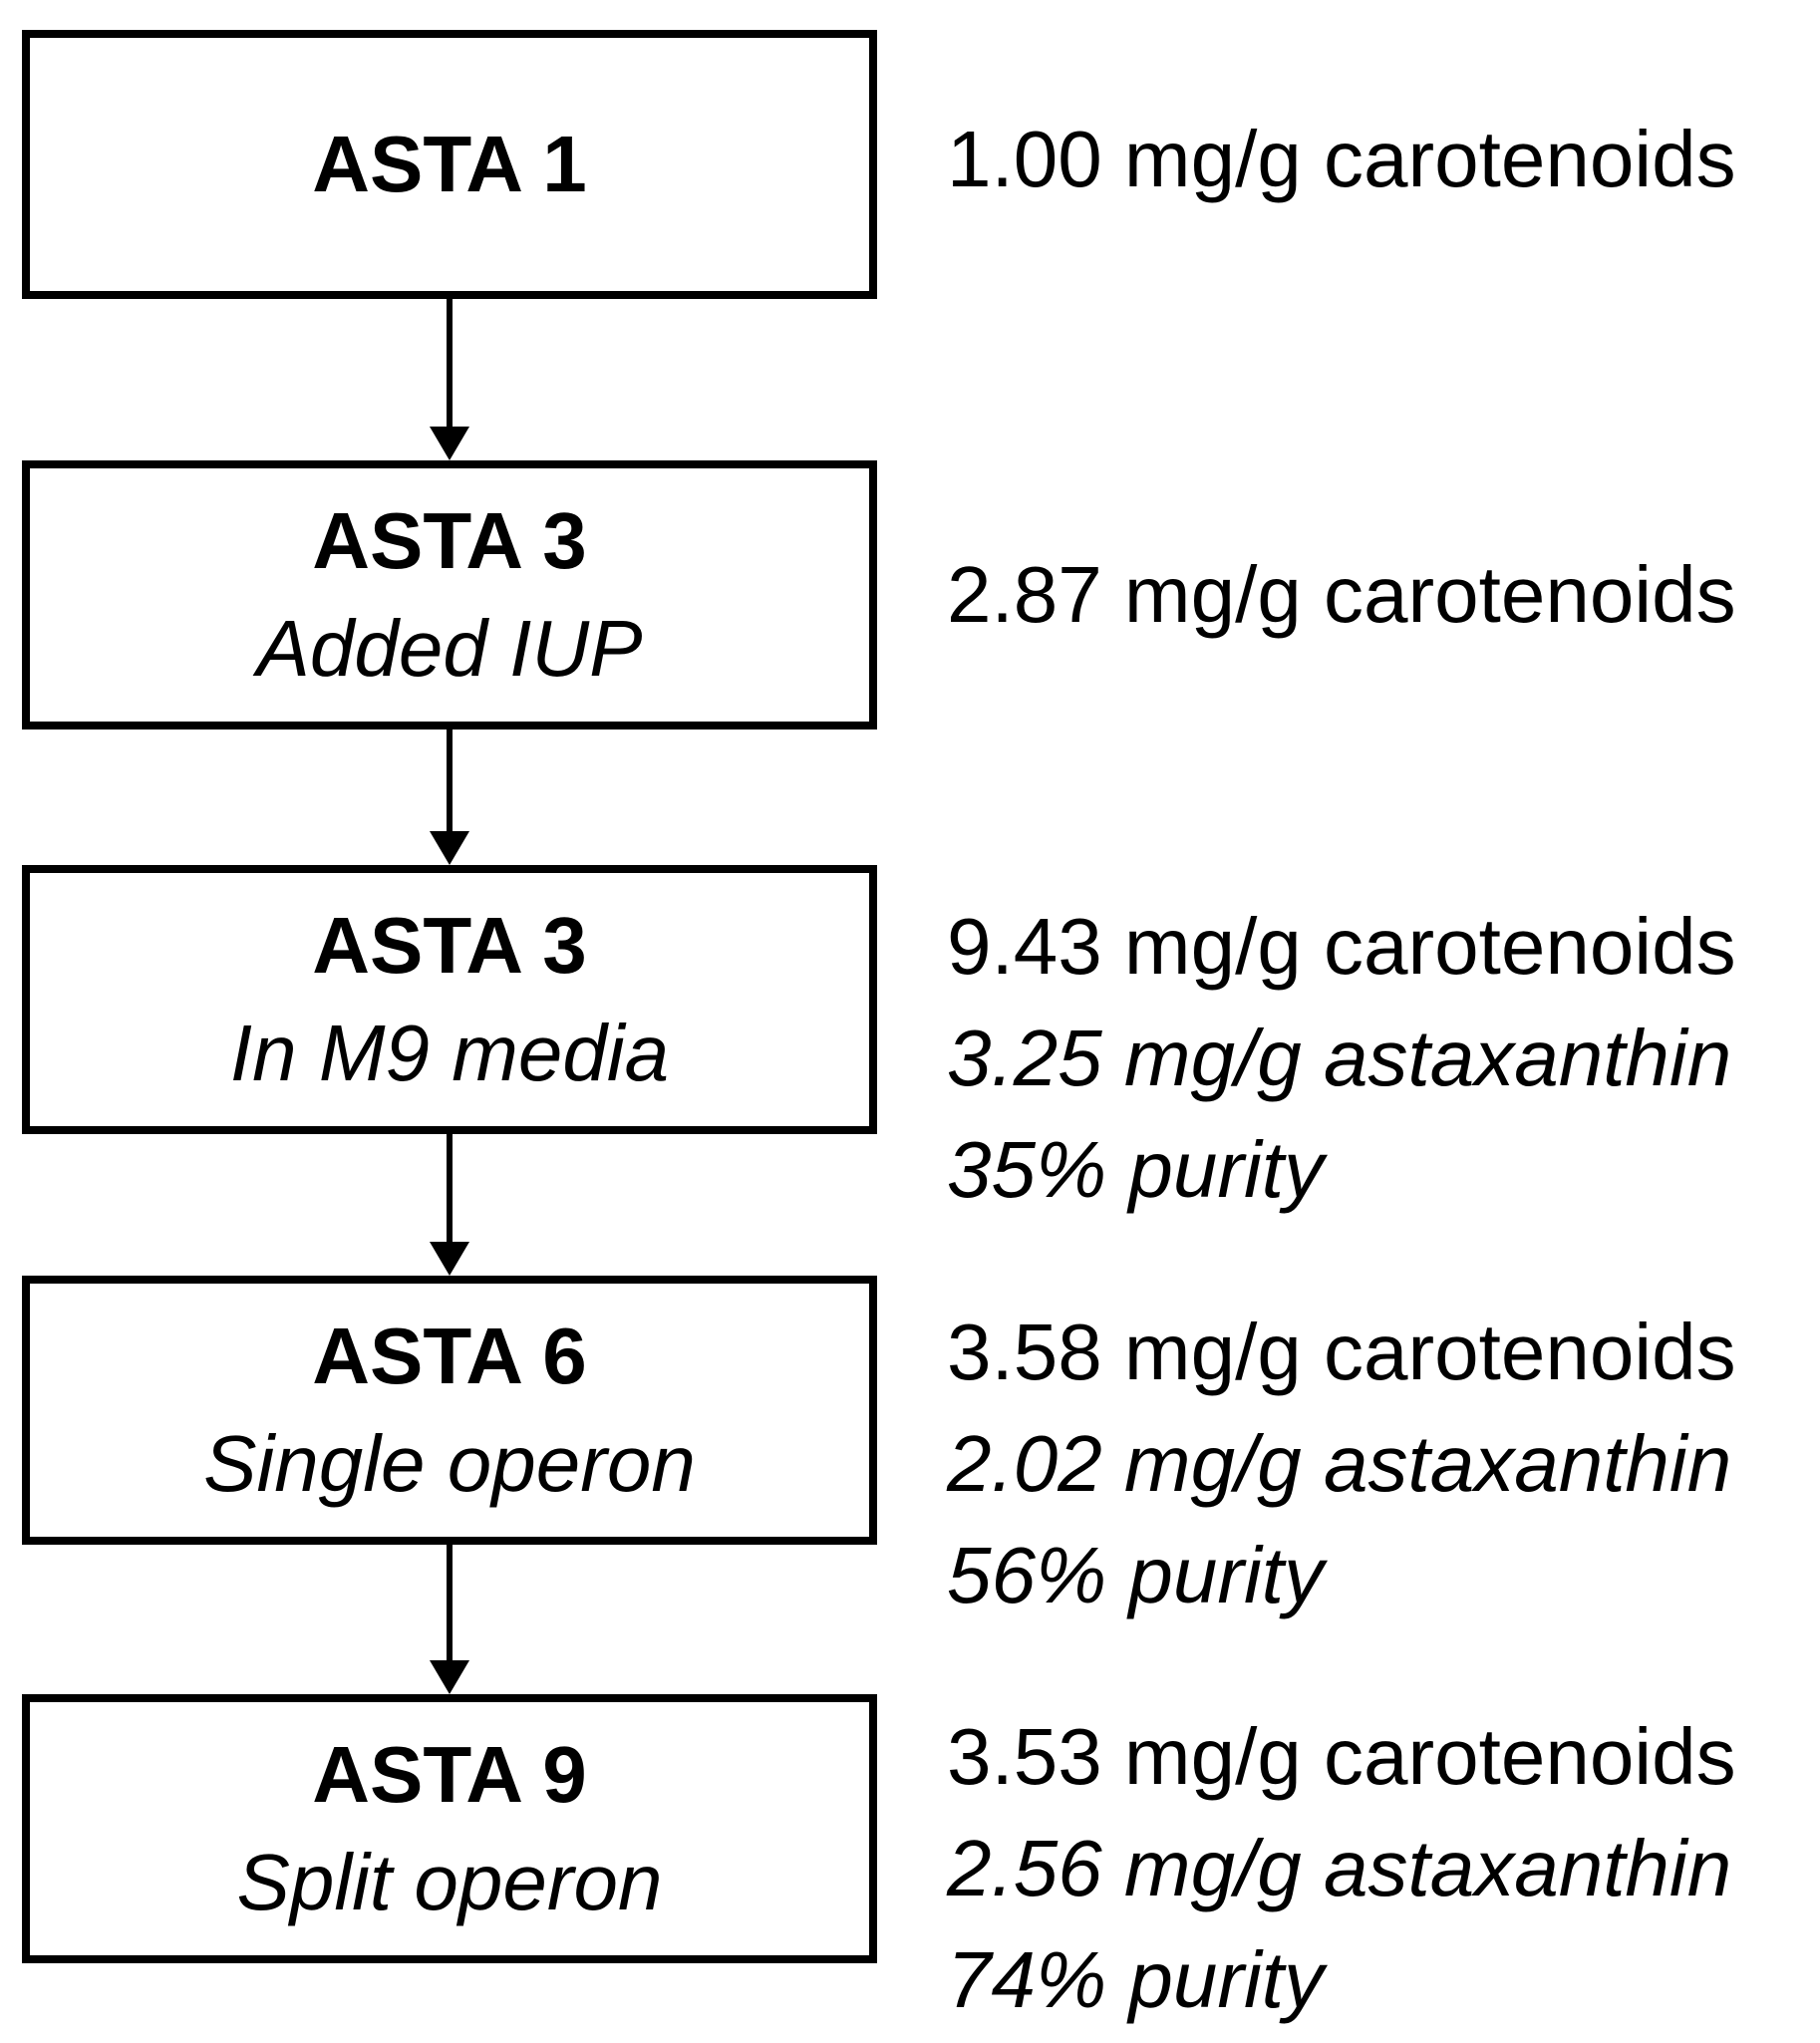 Image resolution: width=1820 pixels, height=2043 pixels. Describe the element at coordinates (1339, 1868) in the screenshot. I see `annotation-line: 2.56 mg/g astaxanthin` at that location.